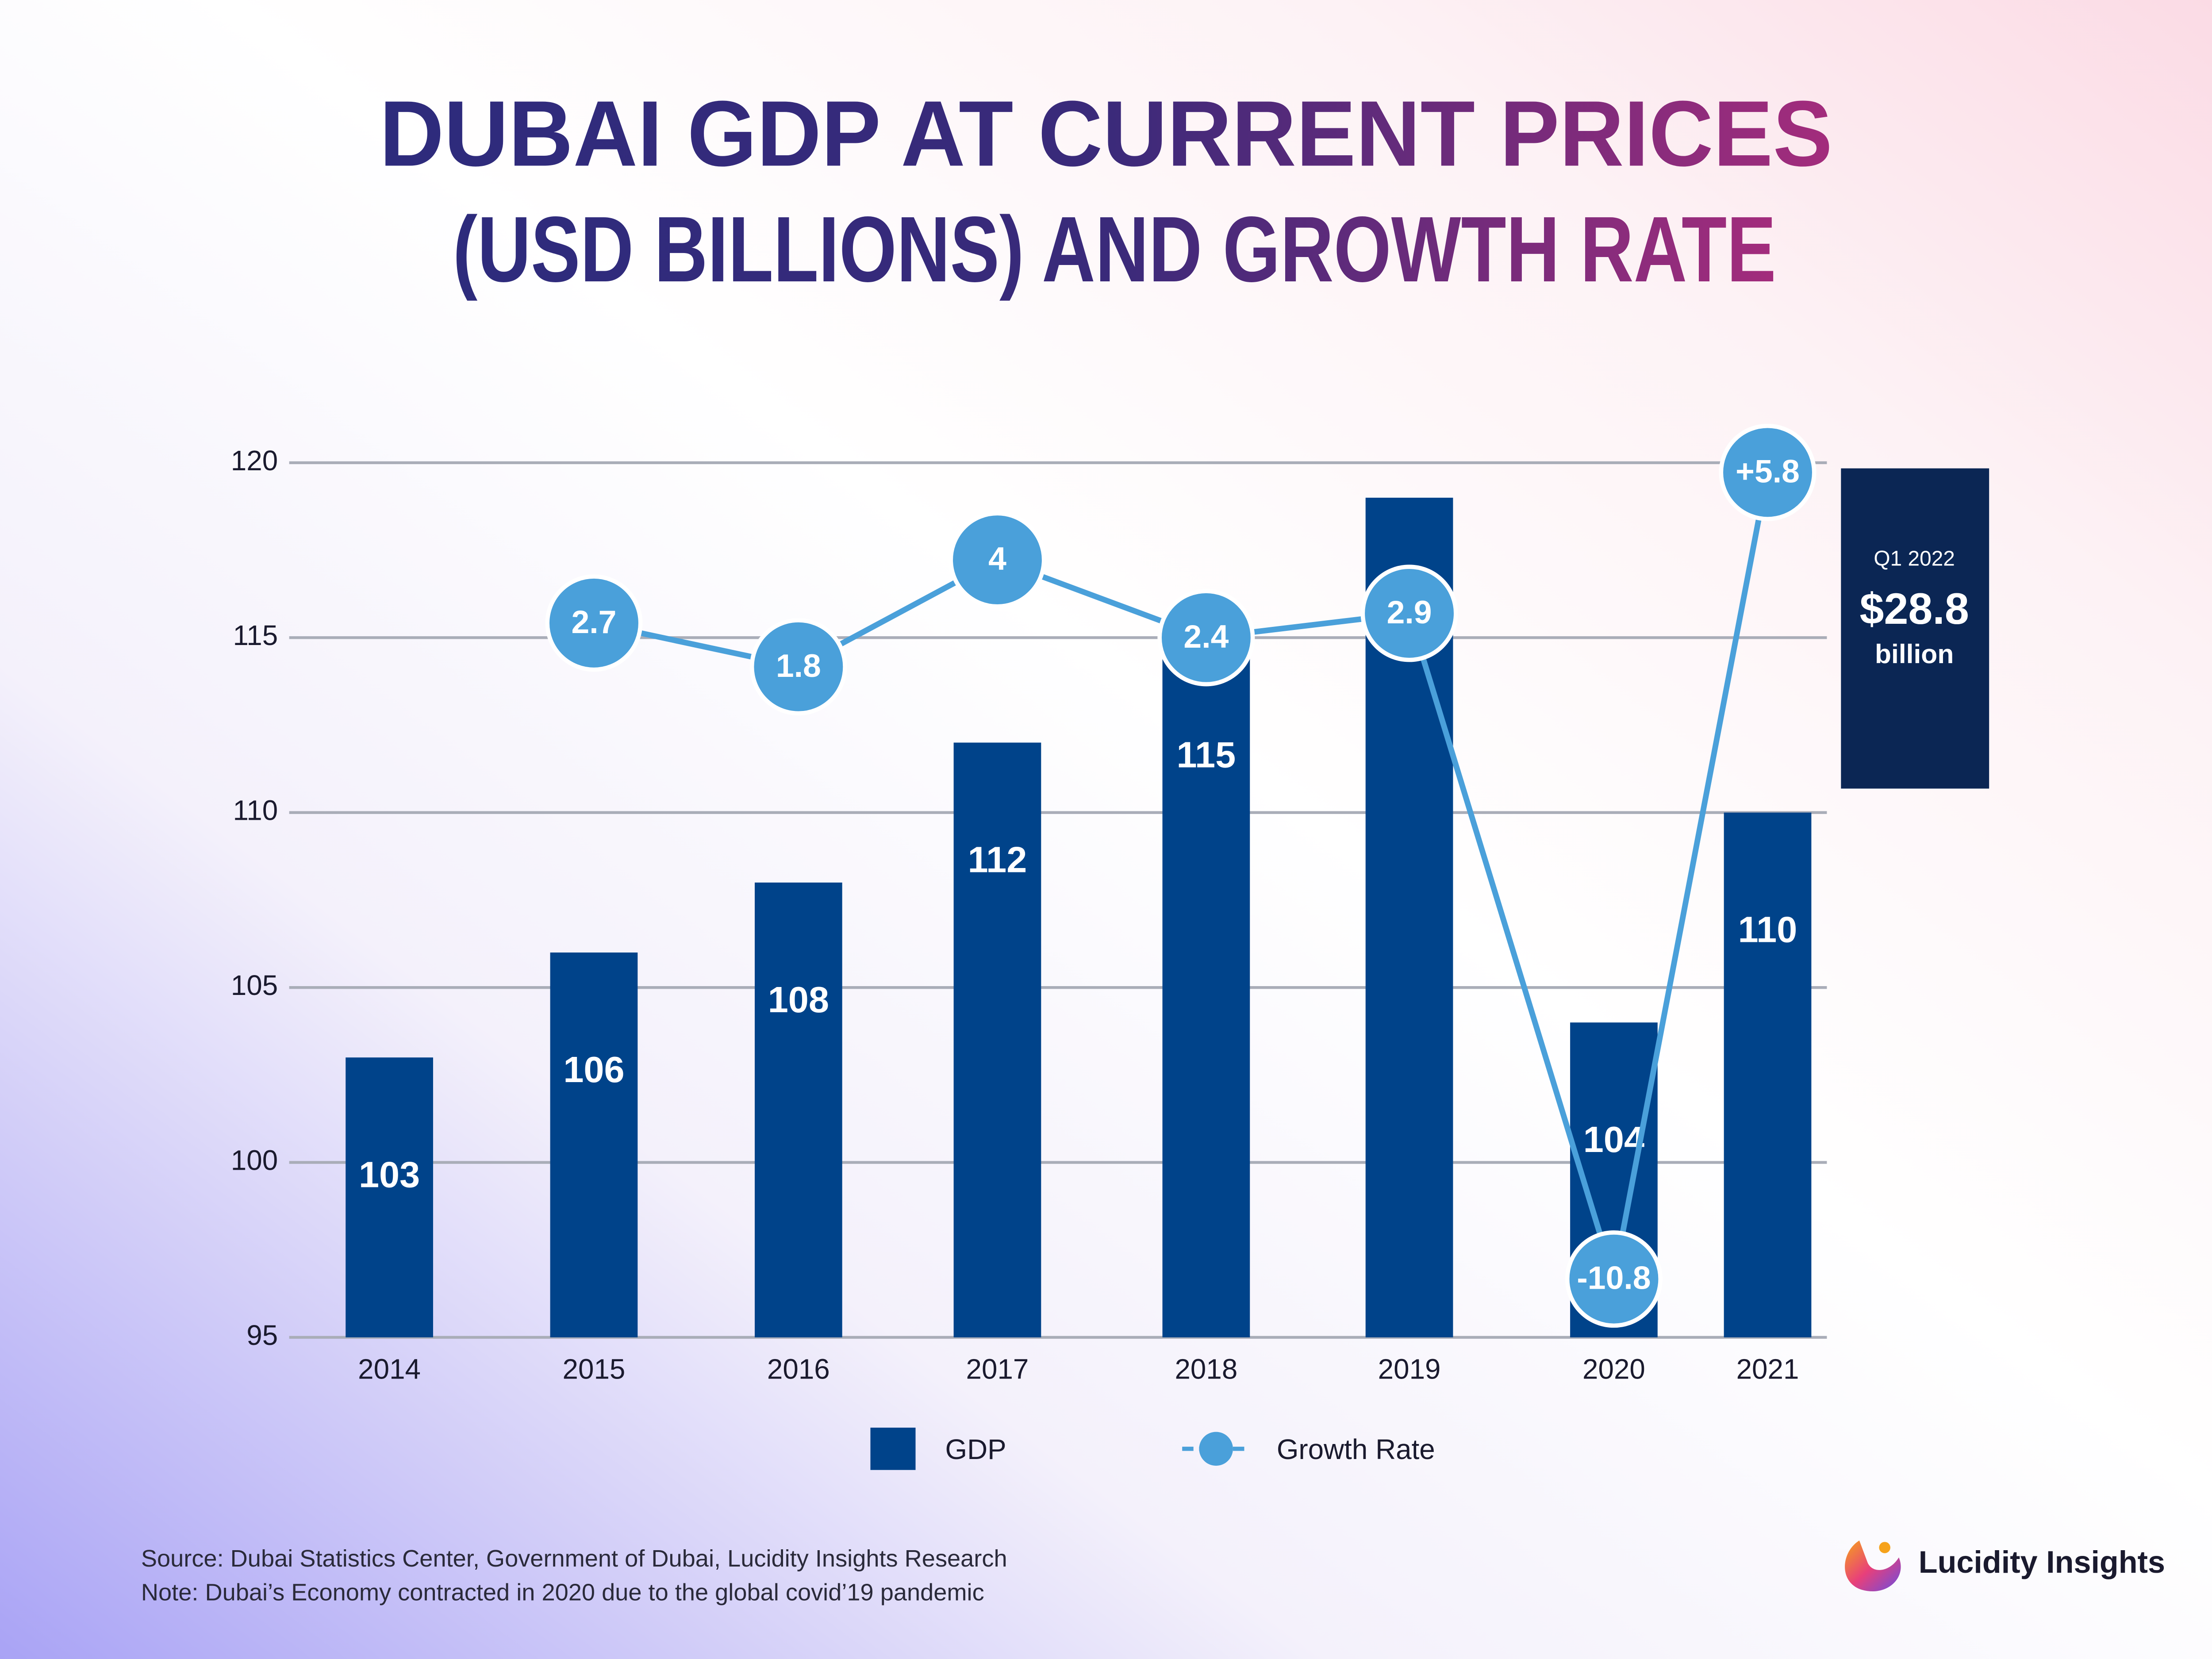 The width and height of the screenshot is (2212, 1659). I want to click on bar-value-label: 108, so click(799, 999).